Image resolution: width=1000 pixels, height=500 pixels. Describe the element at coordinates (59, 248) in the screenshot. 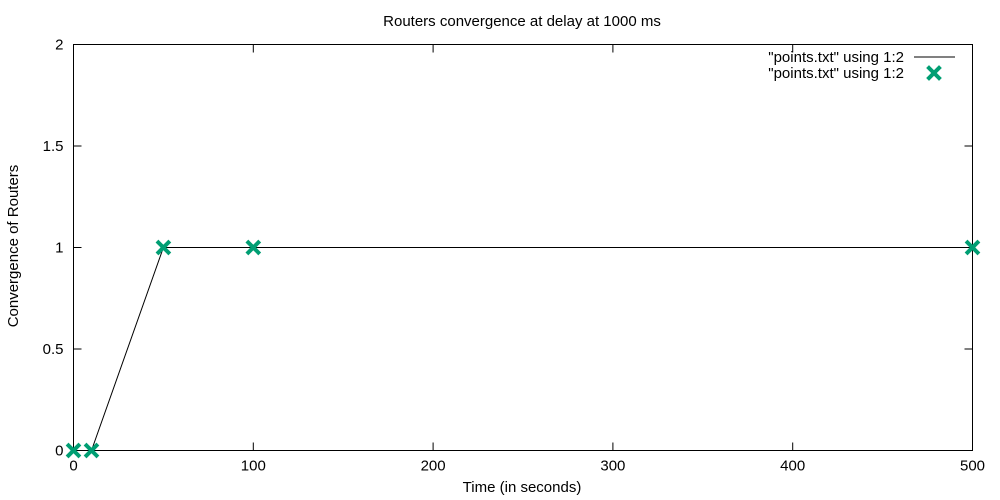

I see `y-tick-label: 1` at that location.